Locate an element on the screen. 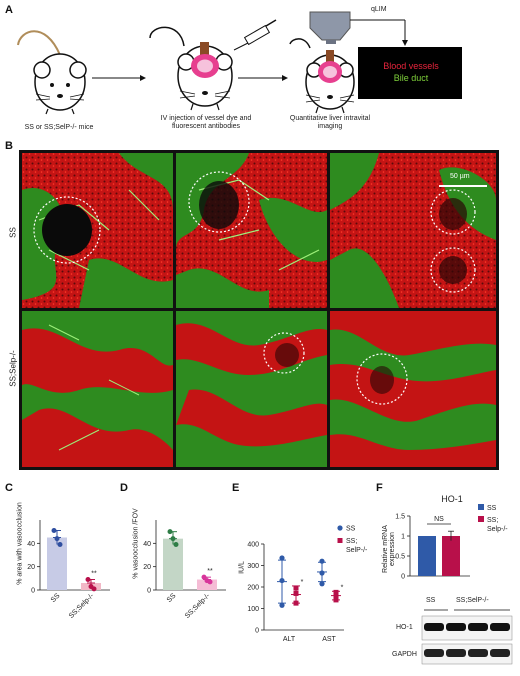 The width and height of the screenshot is (520, 676). legend-bile-duct: Bile duct is located at coordinates (411, 78).